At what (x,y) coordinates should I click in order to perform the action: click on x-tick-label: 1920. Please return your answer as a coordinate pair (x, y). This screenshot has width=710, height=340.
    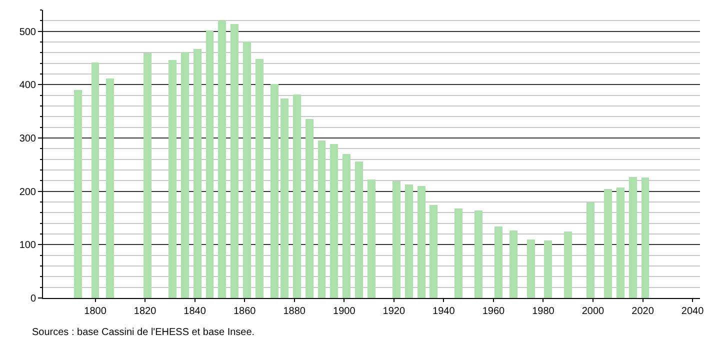
    Looking at the image, I should click on (394, 311).